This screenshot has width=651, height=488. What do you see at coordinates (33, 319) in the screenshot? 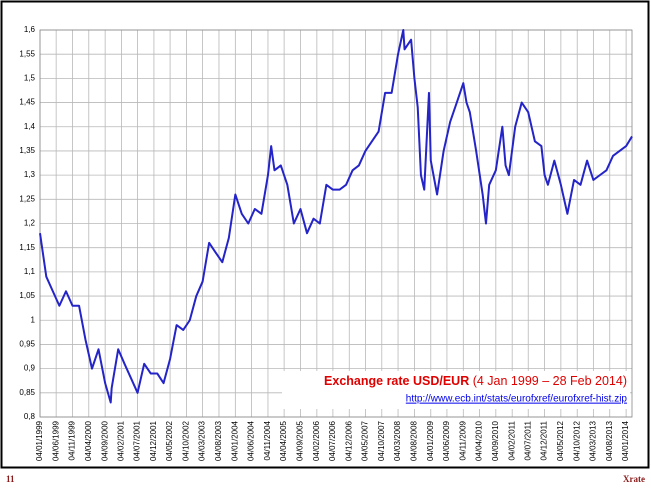
I see `y-tick-label: 1` at bounding box center [33, 319].